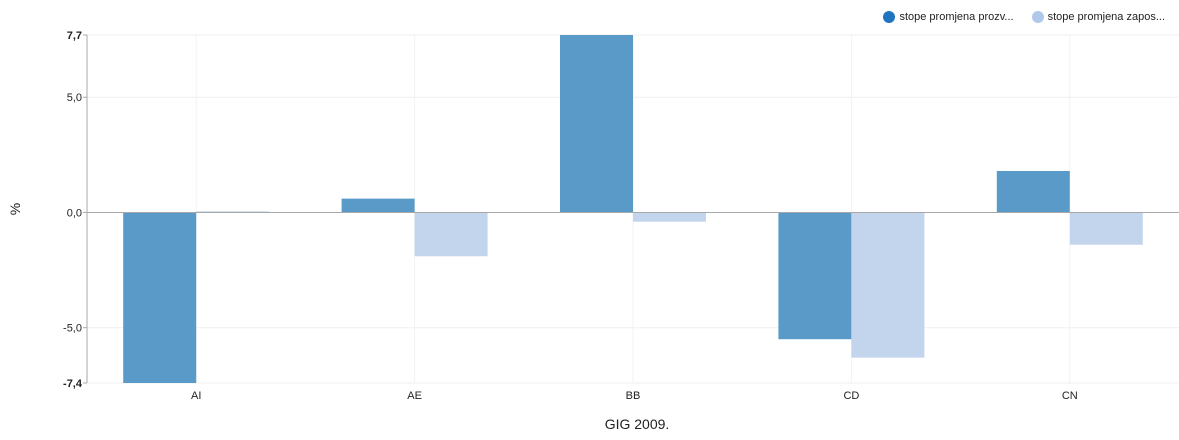 Image resolution: width=1179 pixels, height=440 pixels. I want to click on y-tick-label-1: 5,0, so click(74, 98).